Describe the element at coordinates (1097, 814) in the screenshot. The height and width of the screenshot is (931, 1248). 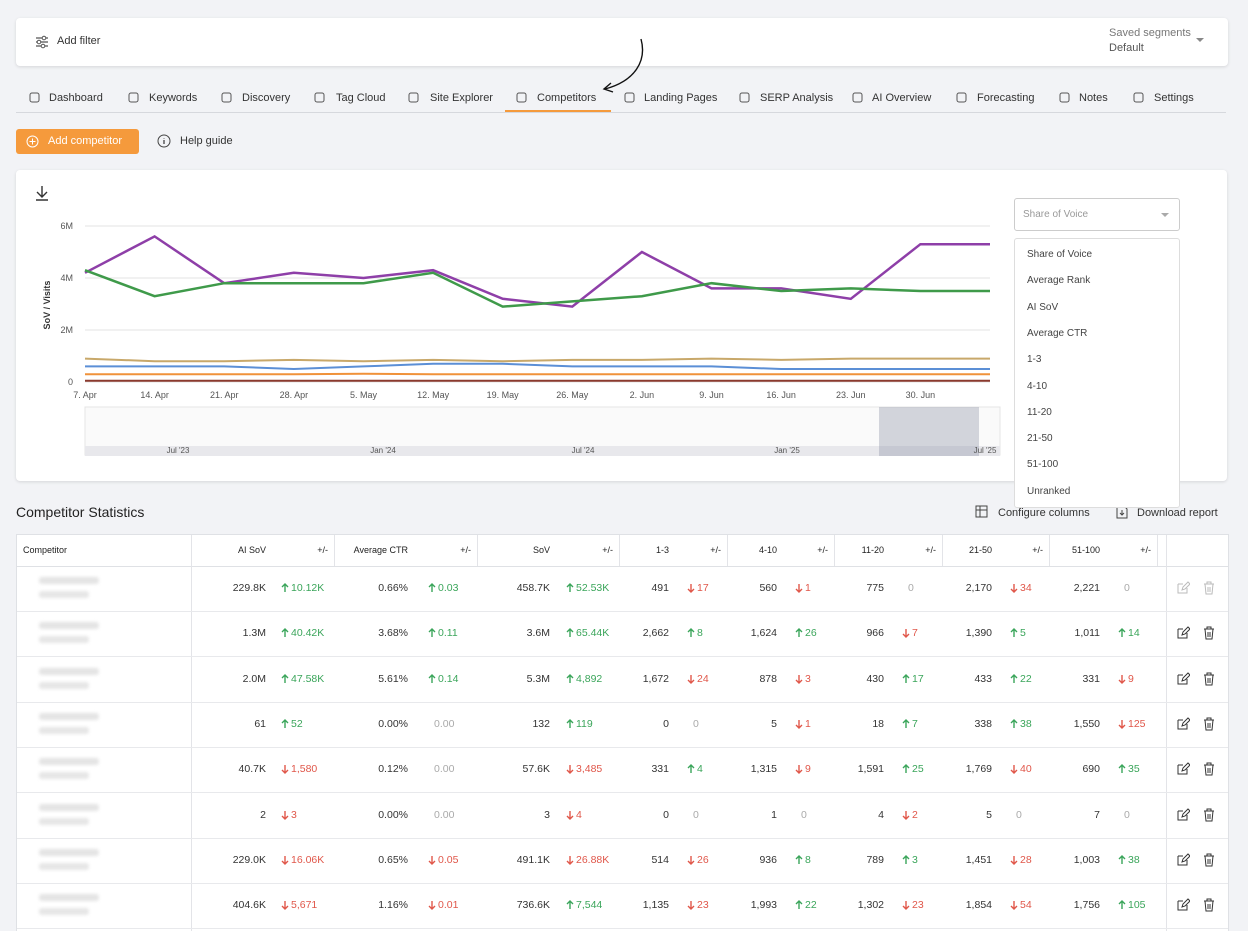
I see `cell-value: 7` at that location.